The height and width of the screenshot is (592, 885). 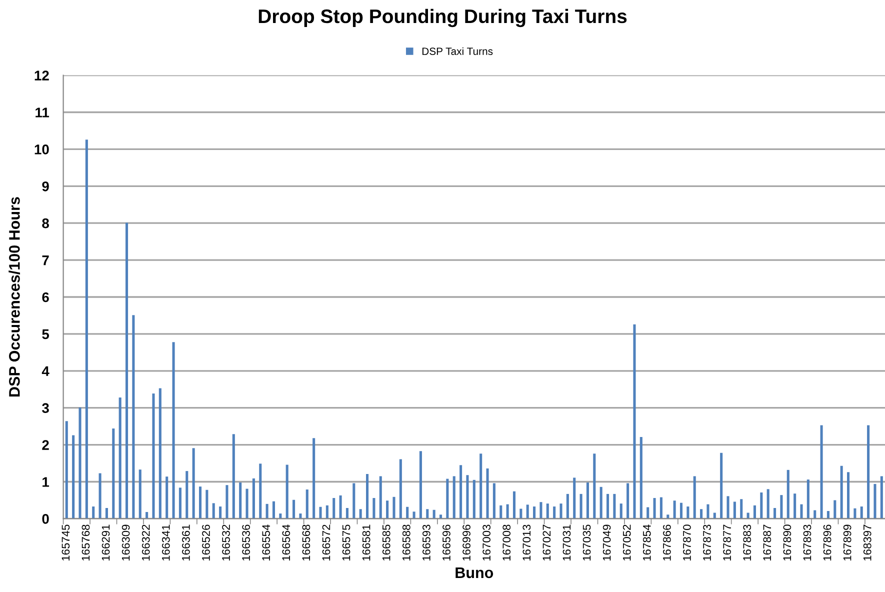 I want to click on x-tick-label: 167893, so click(x=807, y=542).